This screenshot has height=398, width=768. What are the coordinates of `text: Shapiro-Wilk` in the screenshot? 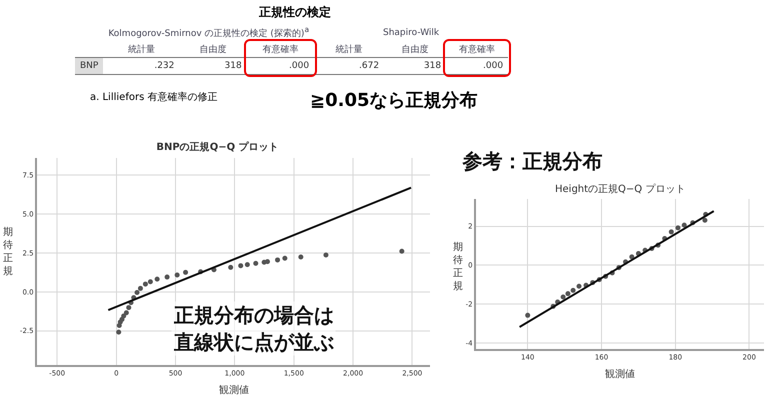 It's located at (411, 33).